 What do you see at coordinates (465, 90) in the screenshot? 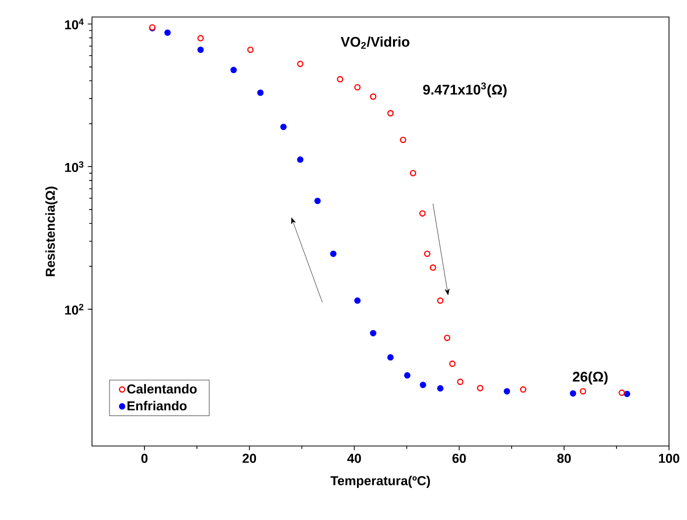
I see `annotation: 9.471x10$^{3}$(Ω)` at bounding box center [465, 90].